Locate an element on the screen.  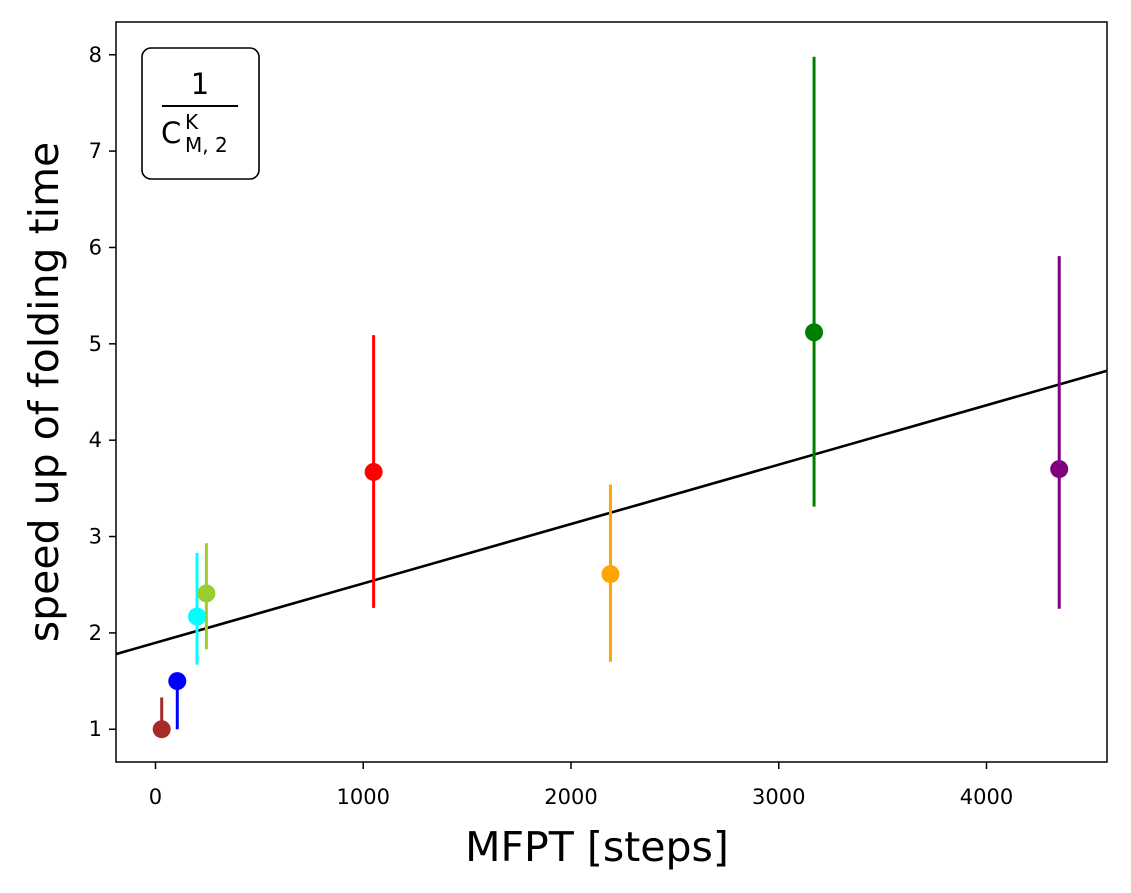
legend-frame is located at coordinates (200, 113).